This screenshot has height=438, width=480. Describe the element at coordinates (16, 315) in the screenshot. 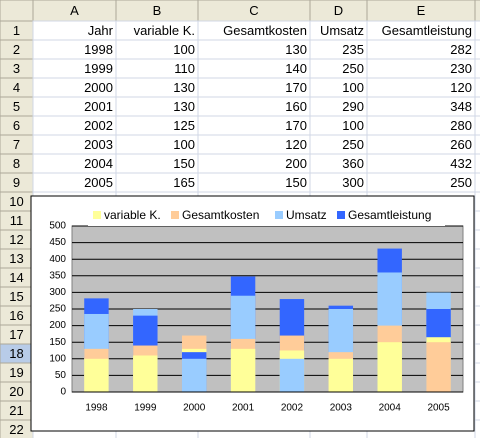

I see `row-number: 16` at that location.